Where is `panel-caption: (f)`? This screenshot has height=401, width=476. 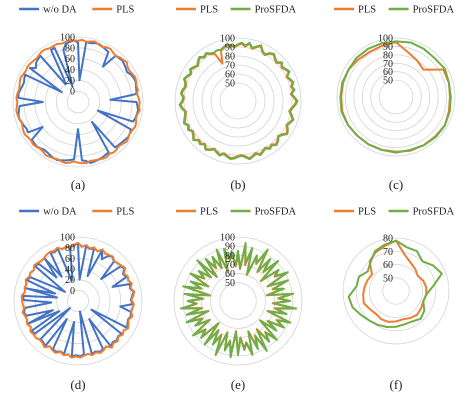 panel-caption: (f) is located at coordinates (396, 384).